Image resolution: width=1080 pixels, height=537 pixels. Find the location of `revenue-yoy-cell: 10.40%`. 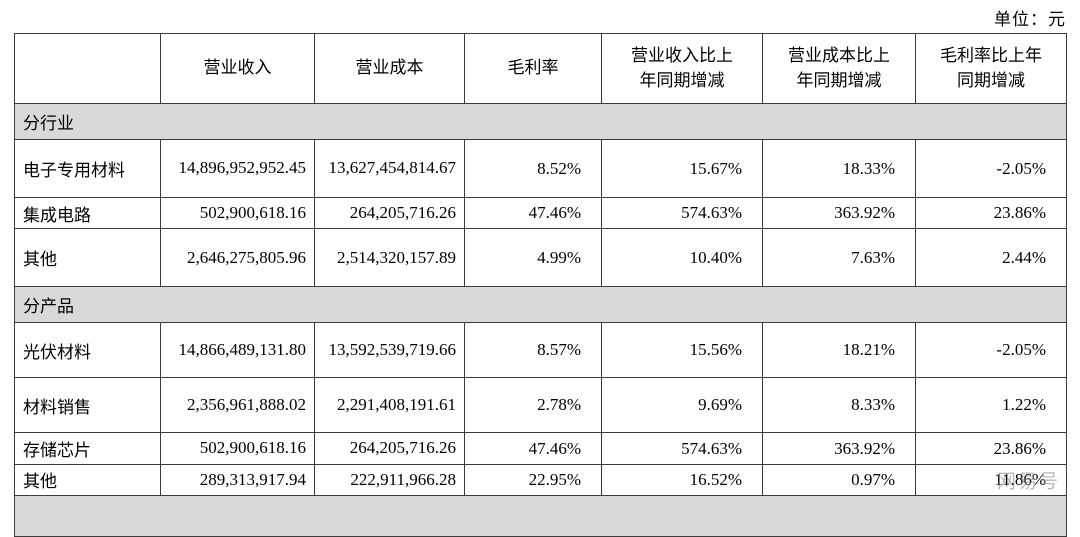

revenue-yoy-cell: 10.40% is located at coordinates (682, 258).